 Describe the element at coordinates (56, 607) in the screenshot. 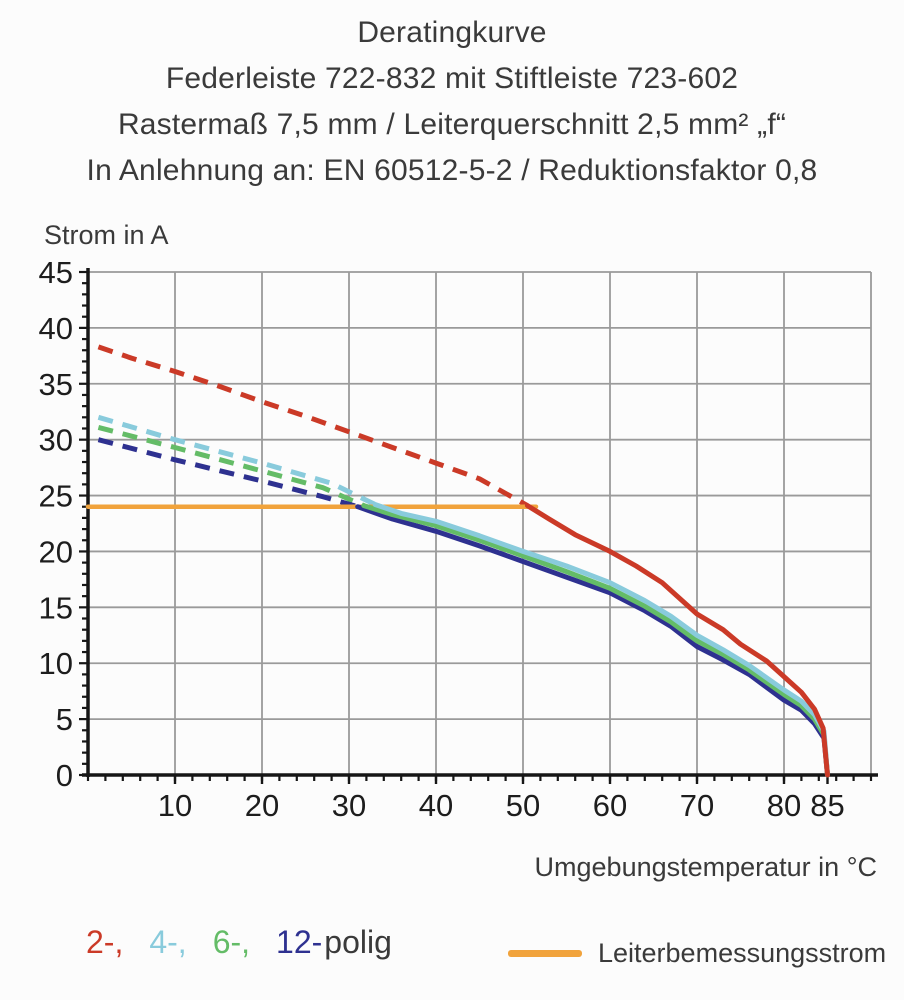

I see `y-tick-label: 15` at that location.